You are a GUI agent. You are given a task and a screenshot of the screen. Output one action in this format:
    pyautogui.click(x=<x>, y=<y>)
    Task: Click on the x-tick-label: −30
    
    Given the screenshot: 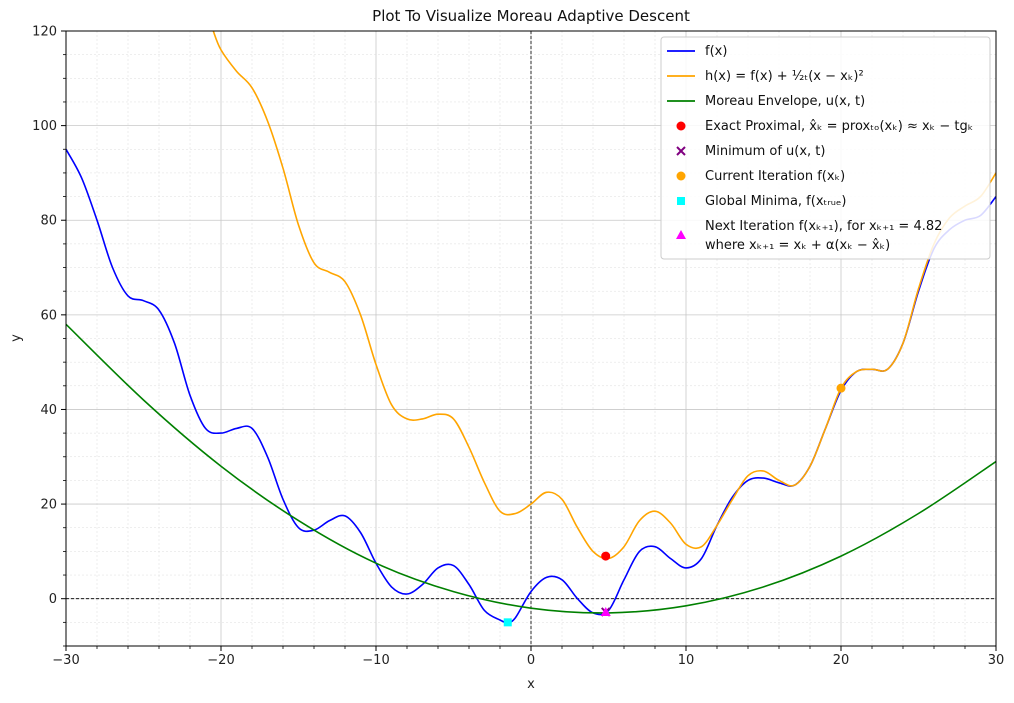 What is the action you would take?
    pyautogui.click(x=65, y=660)
    